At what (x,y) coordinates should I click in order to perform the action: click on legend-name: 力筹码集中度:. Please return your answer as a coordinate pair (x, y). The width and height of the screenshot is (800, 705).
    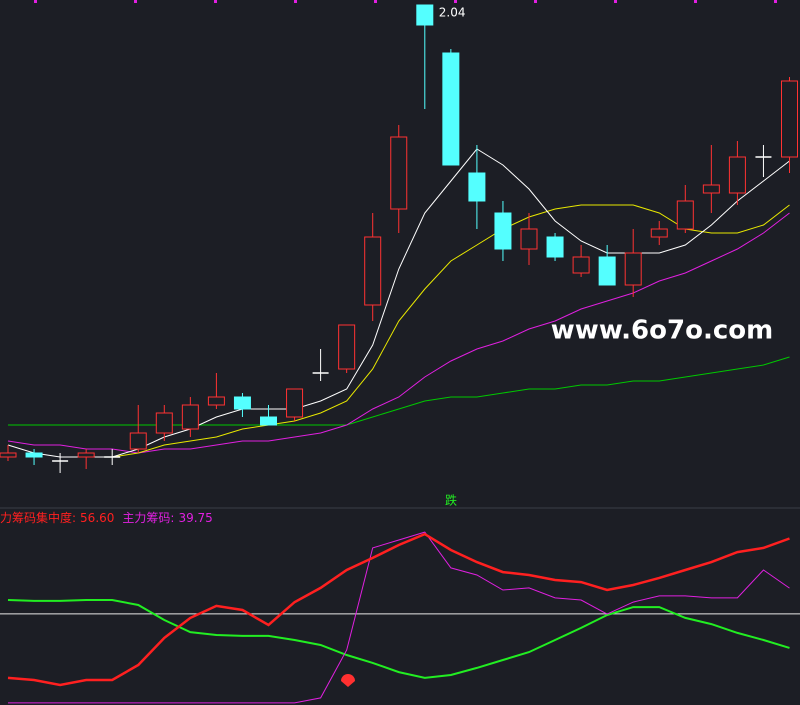
    Looking at the image, I should click on (38, 517).